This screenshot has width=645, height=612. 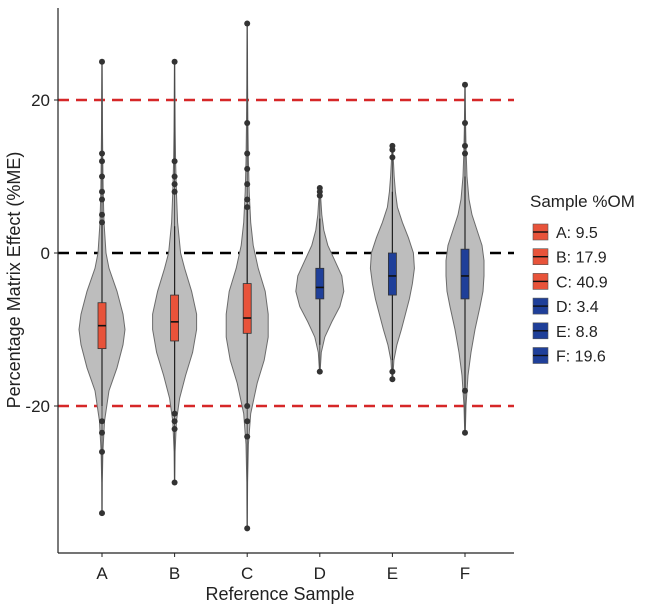 What do you see at coordinates (283, 568) in the screenshot?
I see `x-ticks: A B C D E F` at bounding box center [283, 568].